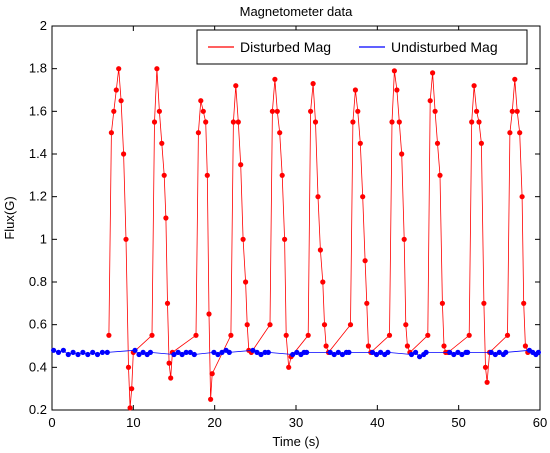  Describe the element at coordinates (38, 68) in the screenshot. I see `y-tick-label: 1.8` at that location.